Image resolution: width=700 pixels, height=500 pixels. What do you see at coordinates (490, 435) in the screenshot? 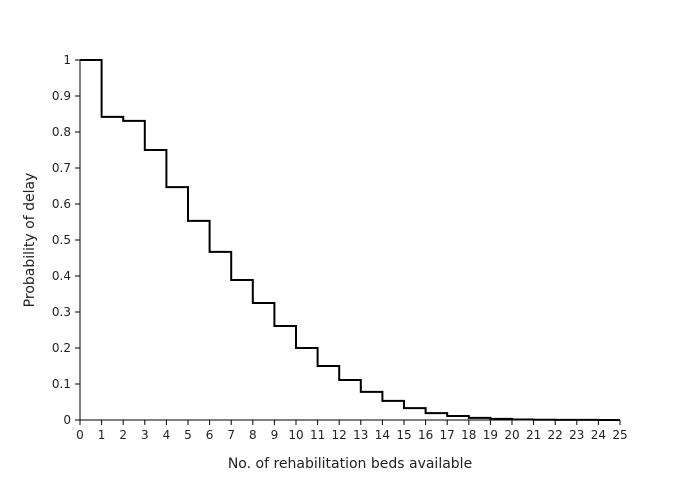
I see `x-tick-label: 19` at bounding box center [490, 435].